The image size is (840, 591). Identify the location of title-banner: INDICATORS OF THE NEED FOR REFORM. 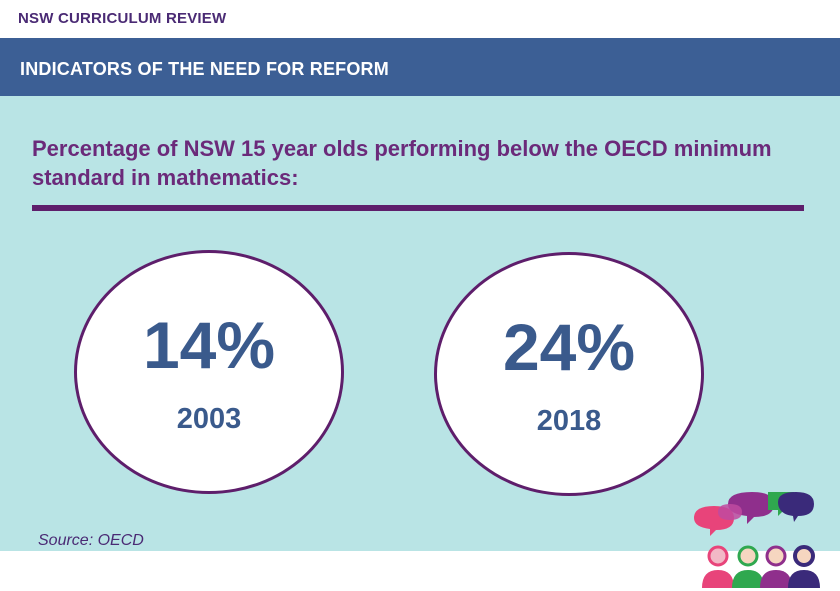
(420, 67).